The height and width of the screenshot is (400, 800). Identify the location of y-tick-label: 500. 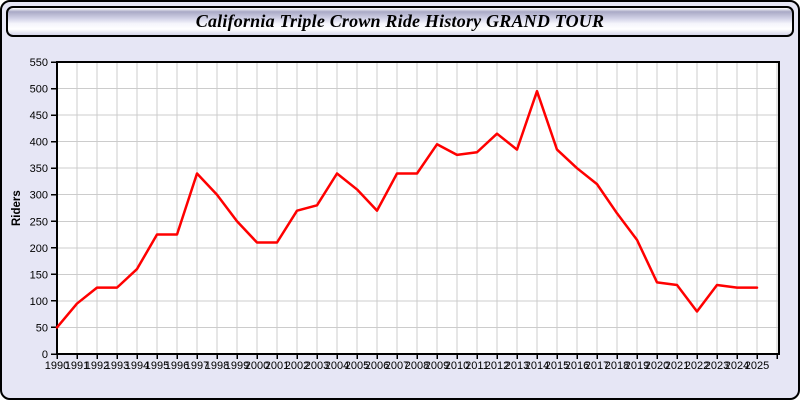
(39, 90).